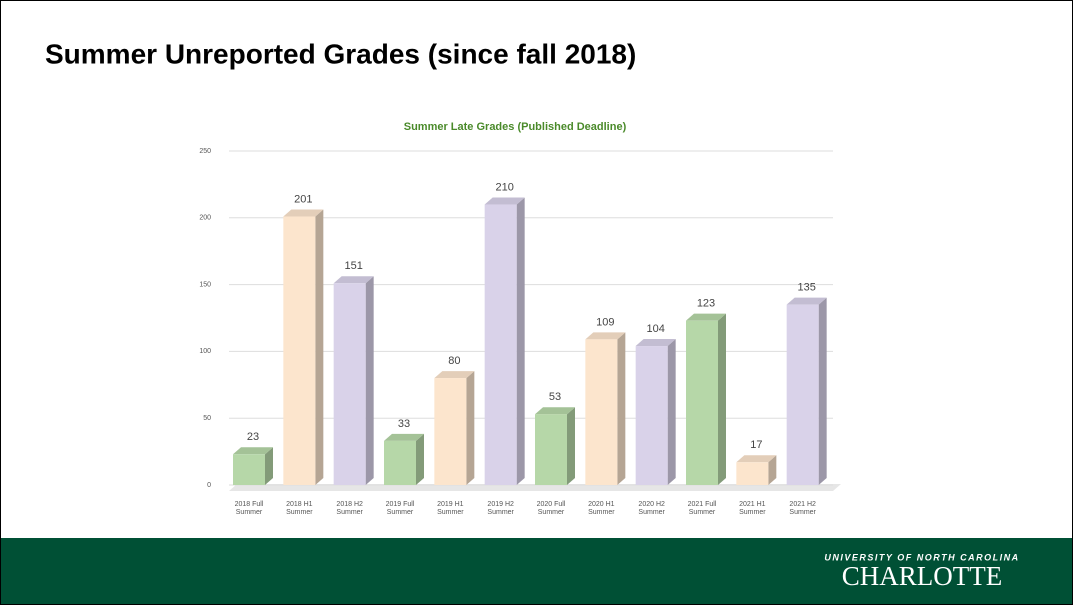 The width and height of the screenshot is (1073, 605). What do you see at coordinates (500, 508) in the screenshot?
I see `x-tick-label: 2019 H2 Summer` at bounding box center [500, 508].